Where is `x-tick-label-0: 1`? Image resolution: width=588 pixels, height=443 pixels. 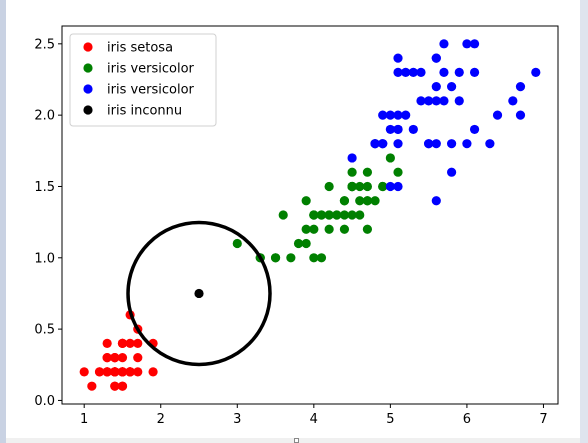
x-tick-label-0: 1 is located at coordinates (84, 419).